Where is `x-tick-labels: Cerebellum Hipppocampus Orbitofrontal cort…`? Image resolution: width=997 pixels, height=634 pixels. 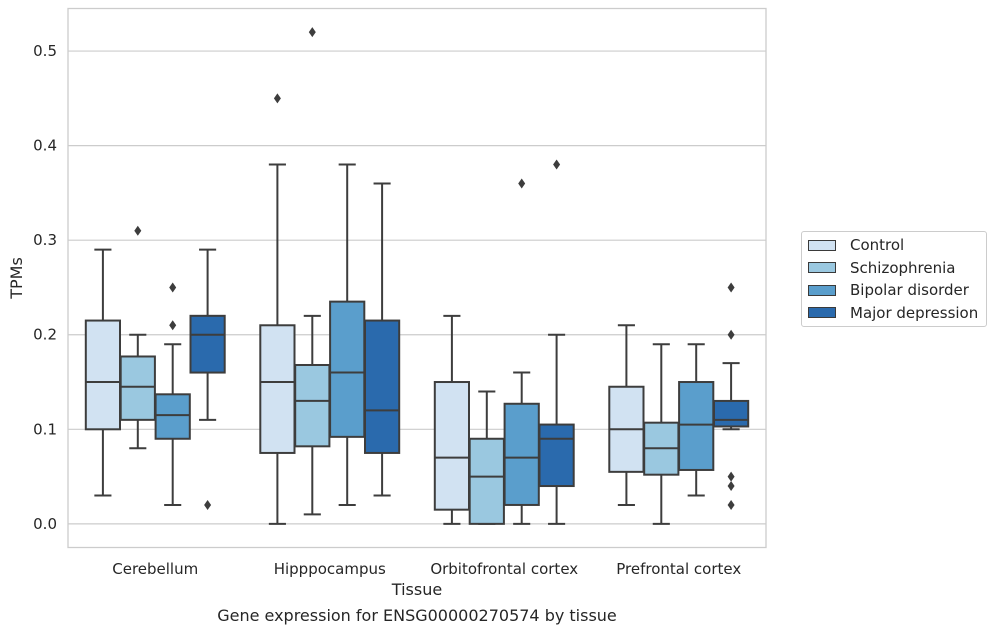 x-tick-labels: Cerebellum Hipppocampus Orbitofrontal cort… is located at coordinates (426, 569).